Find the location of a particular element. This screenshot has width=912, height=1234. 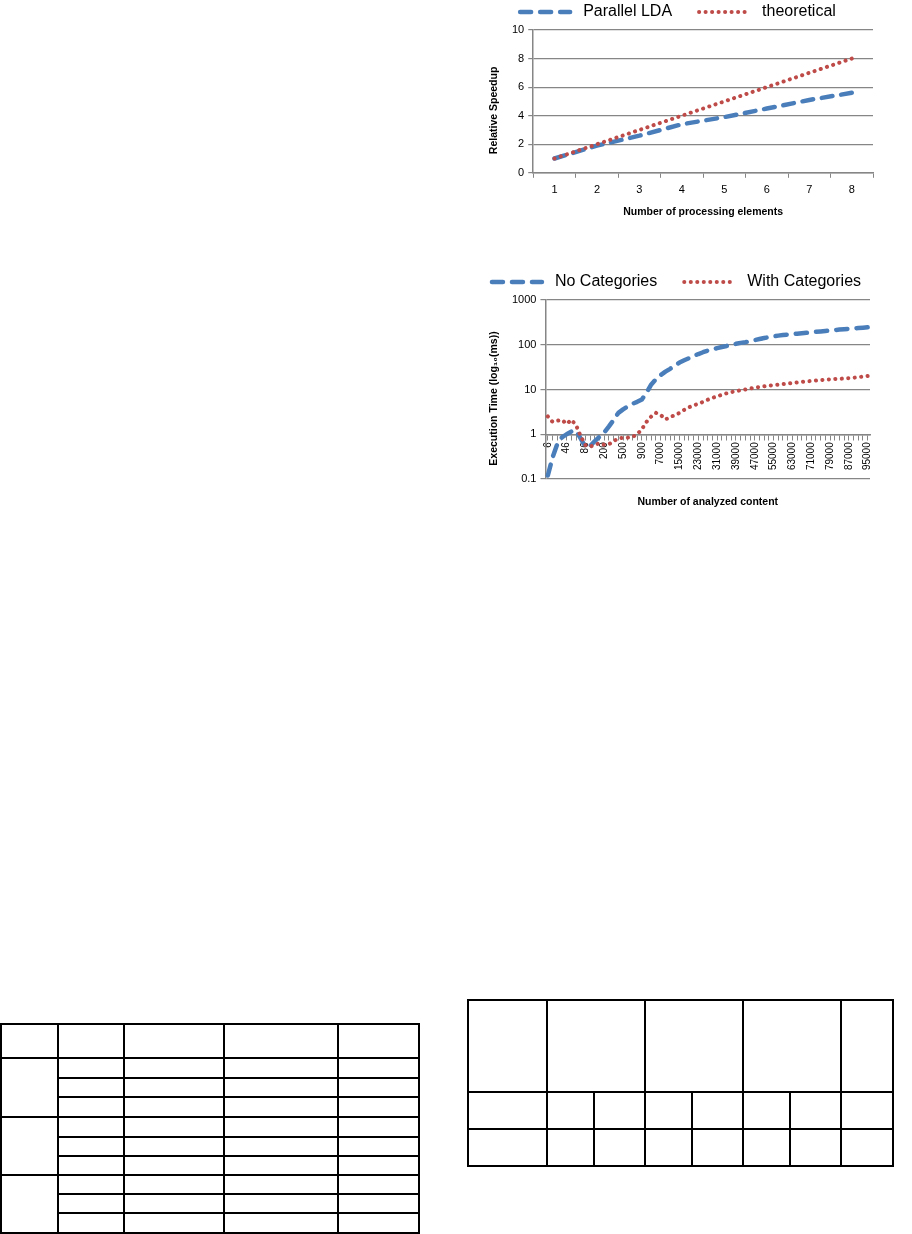

x-tick-label: 55000 is located at coordinates (773, 456).